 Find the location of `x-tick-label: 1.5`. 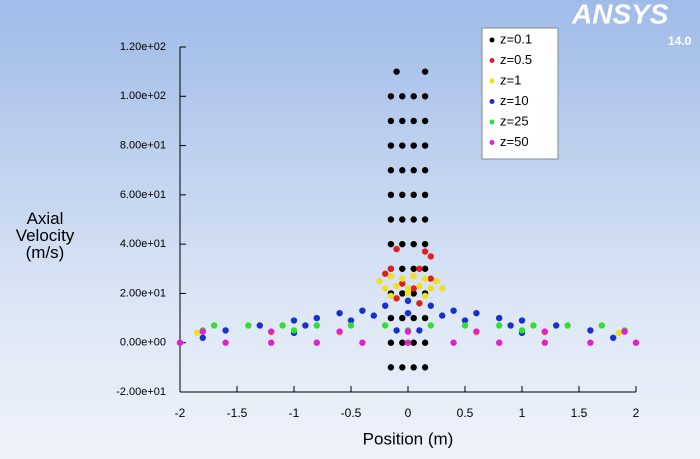

x-tick-label: 1.5 is located at coordinates (579, 413).